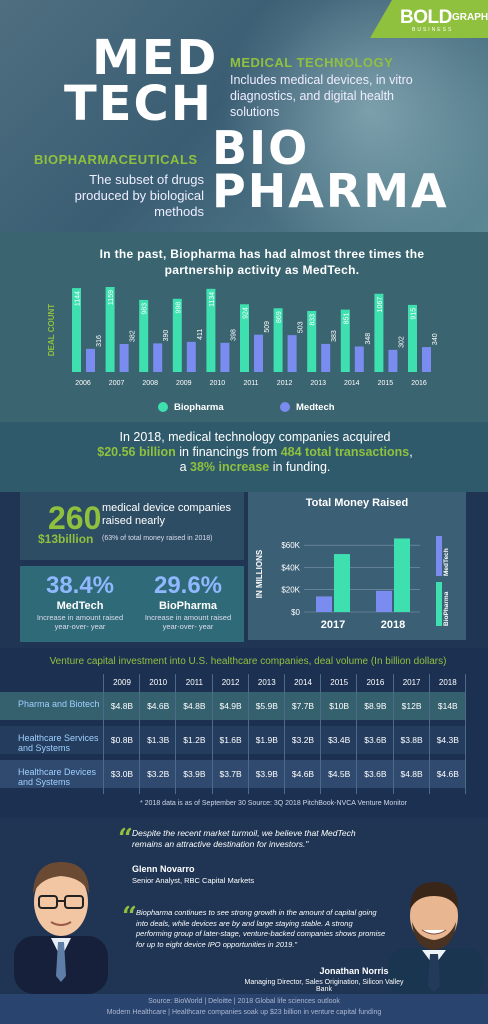  What do you see at coordinates (230, 706) in the screenshot?
I see `vc-table-cell: $4.9B` at bounding box center [230, 706].